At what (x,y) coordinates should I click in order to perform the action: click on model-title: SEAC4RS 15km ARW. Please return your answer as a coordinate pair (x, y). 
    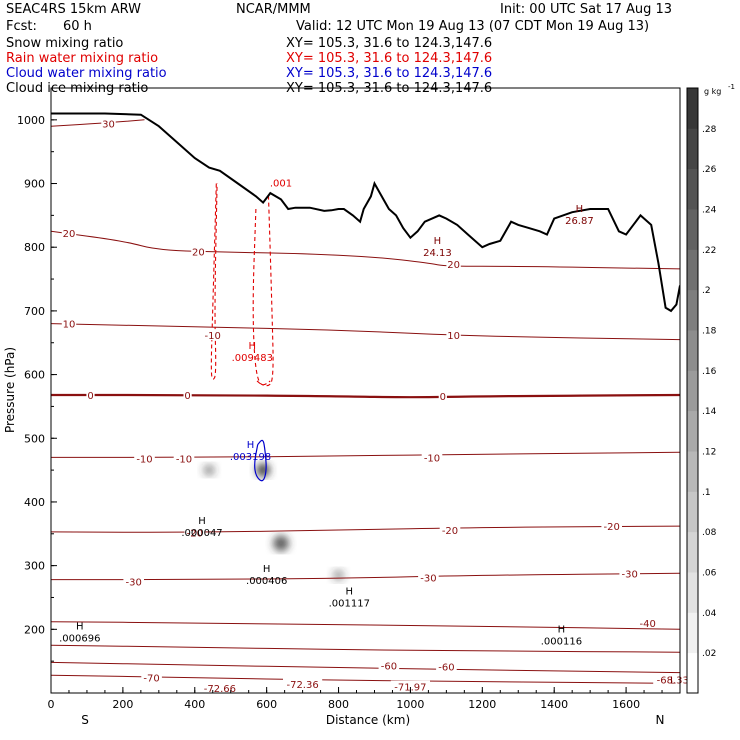
    Looking at the image, I should click on (74, 9).